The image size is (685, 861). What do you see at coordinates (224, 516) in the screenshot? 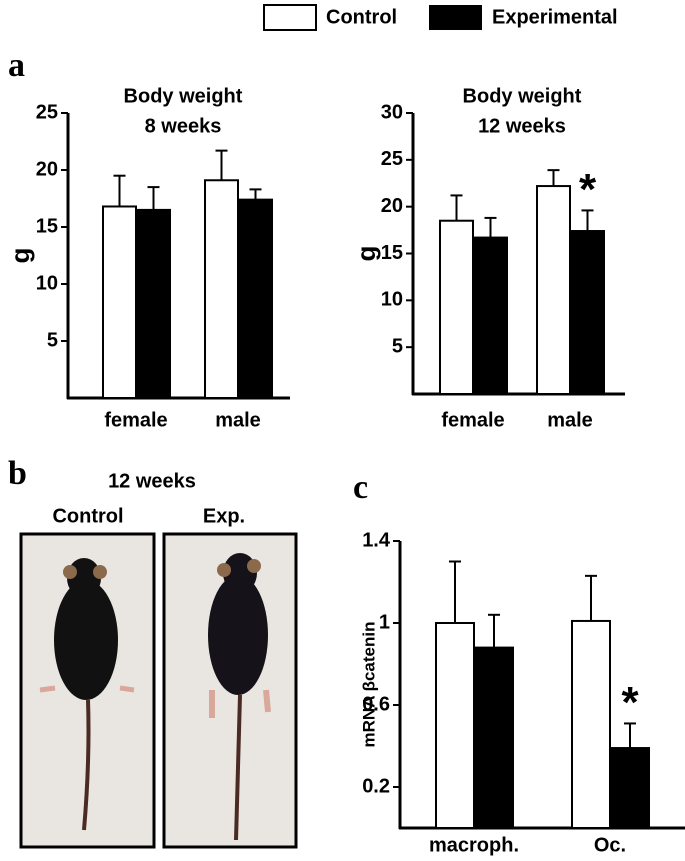
I see `photo-label: Exp.` at bounding box center [224, 516].